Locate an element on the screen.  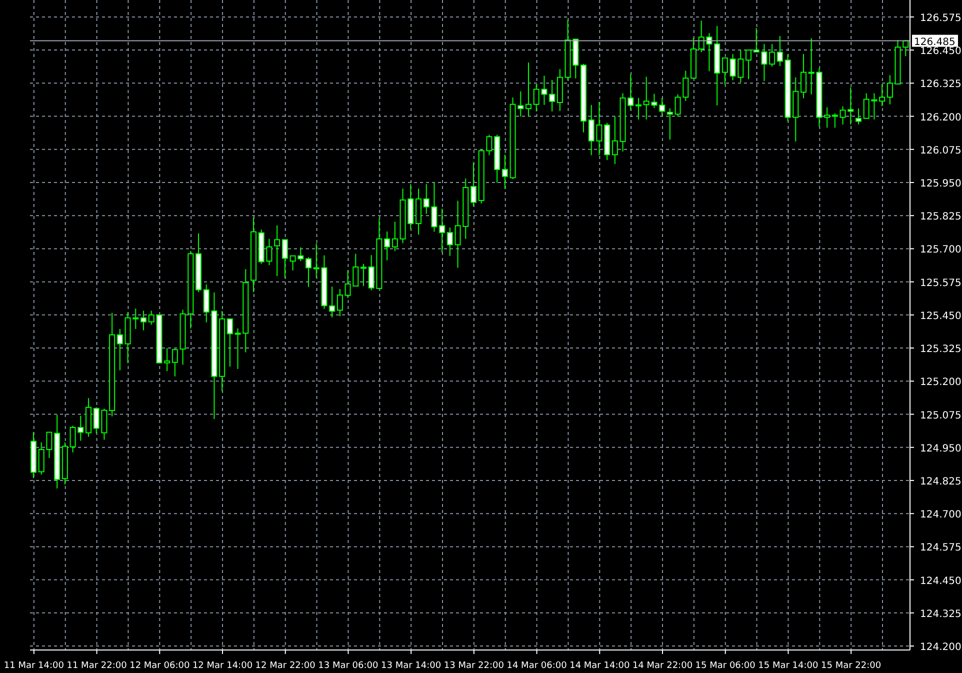
x-tick-label: 12 Mar 06:00 is located at coordinates (160, 666).